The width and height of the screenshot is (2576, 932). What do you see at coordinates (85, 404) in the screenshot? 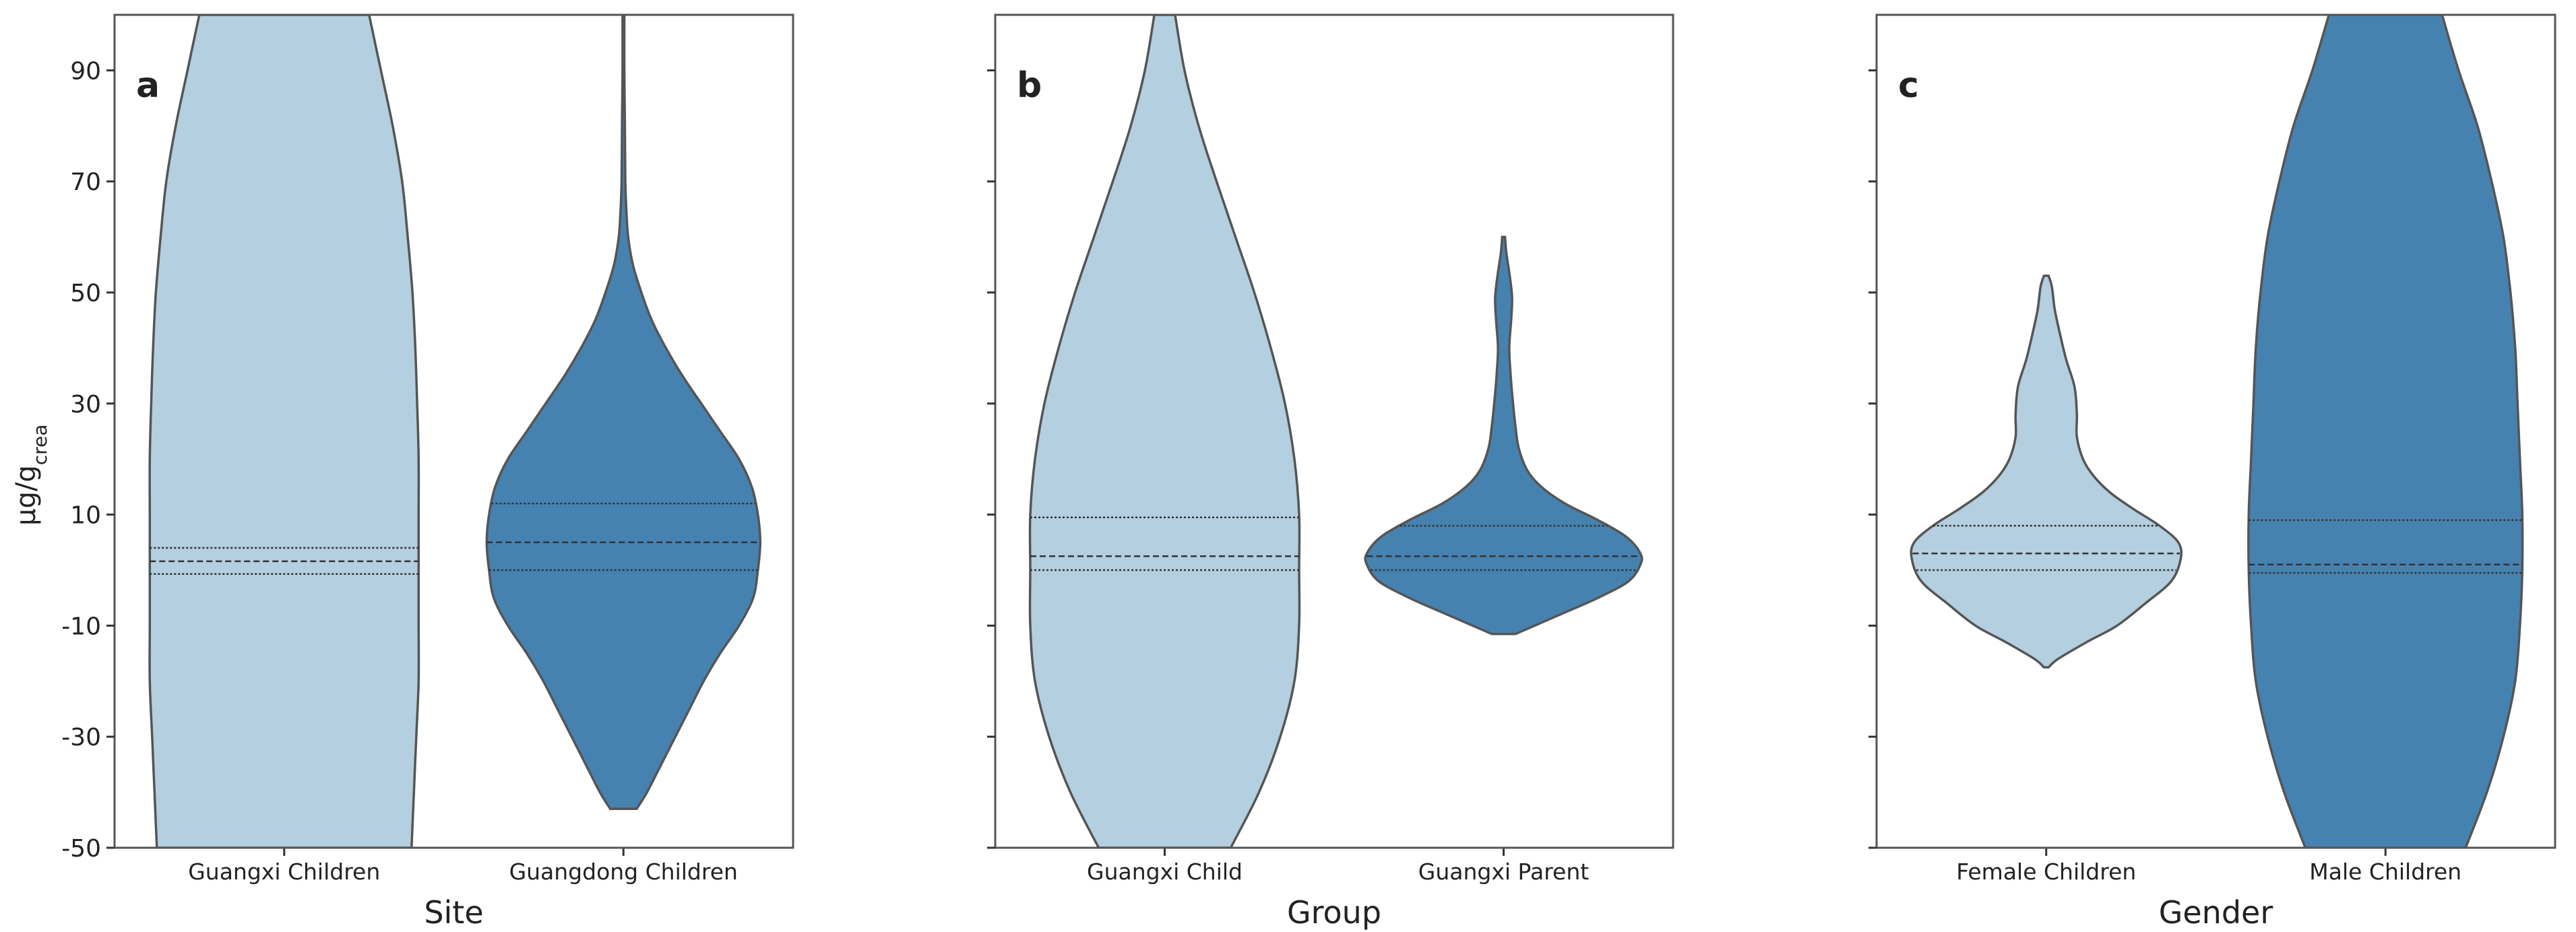
I see `y-tick-label: 30` at bounding box center [85, 404].